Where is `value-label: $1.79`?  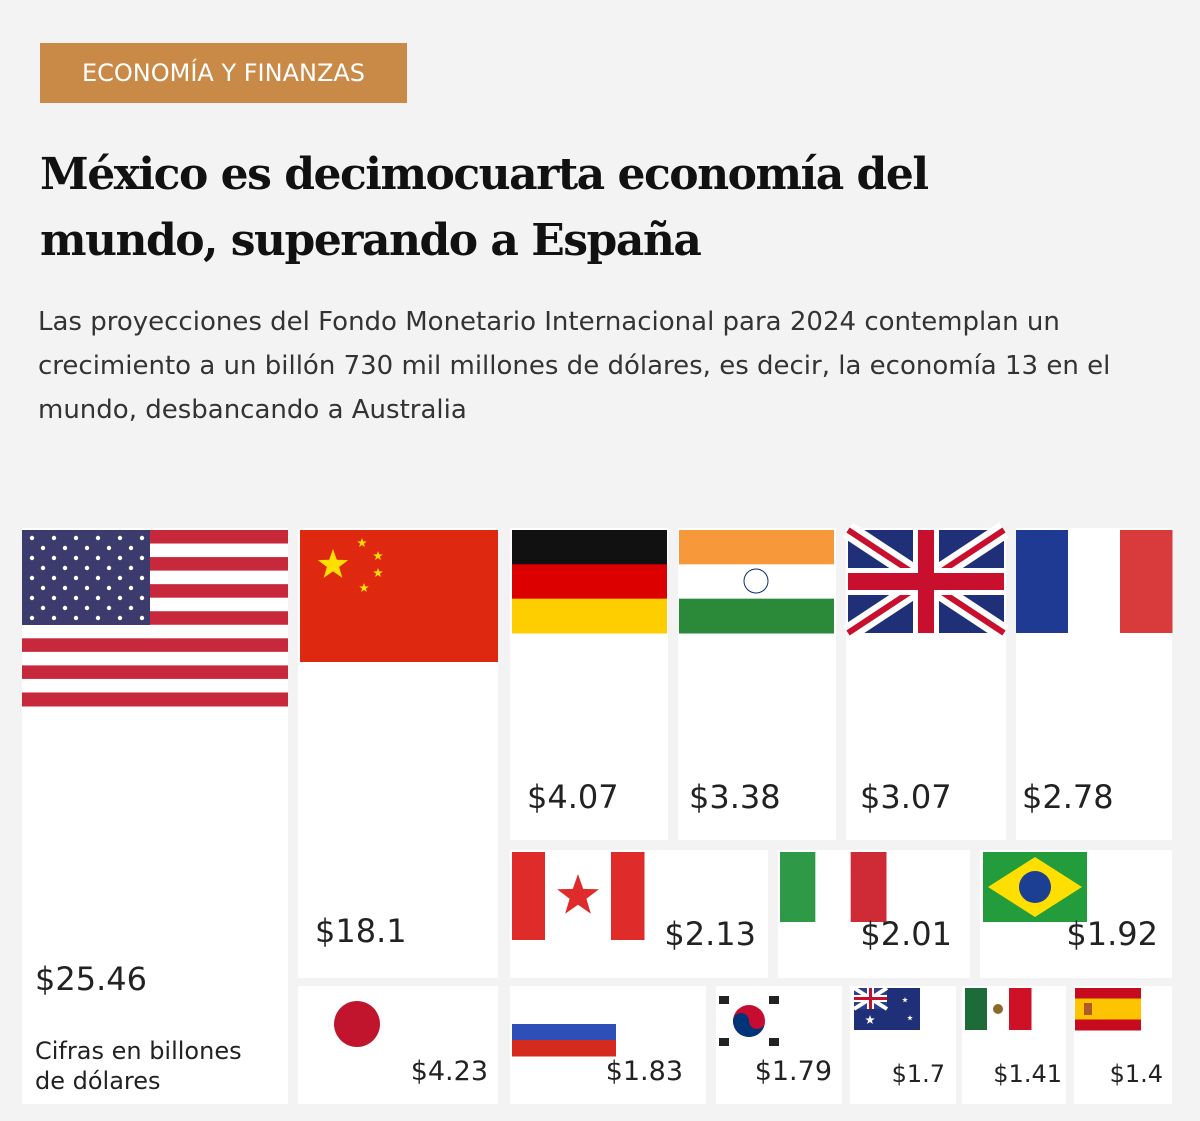
value-label: $1.79 is located at coordinates (793, 1071).